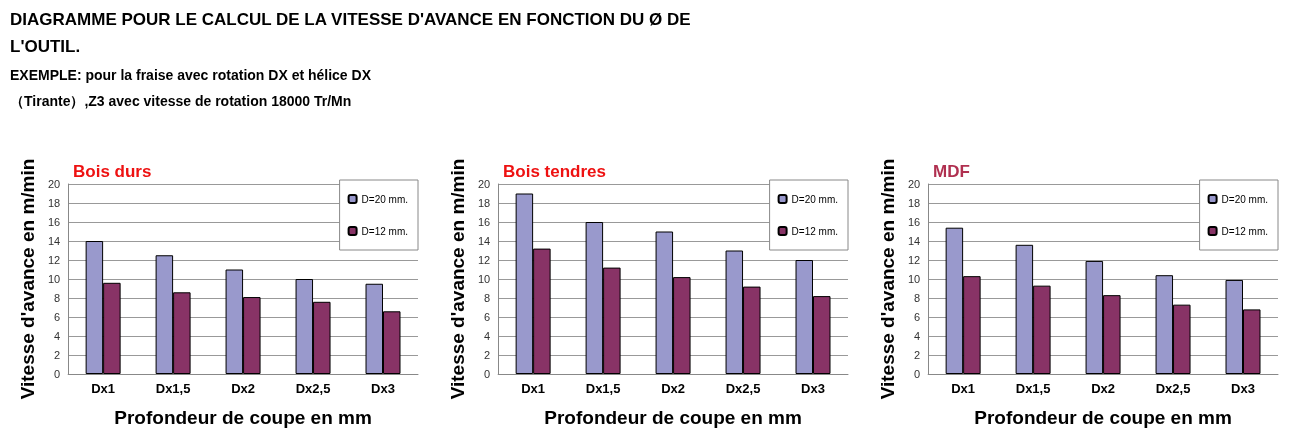 The width and height of the screenshot is (1300, 444). What do you see at coordinates (191, 75) in the screenshot?
I see `text: EXEMPLE: pour la fraise avec rotation DX et hélice DX` at bounding box center [191, 75].